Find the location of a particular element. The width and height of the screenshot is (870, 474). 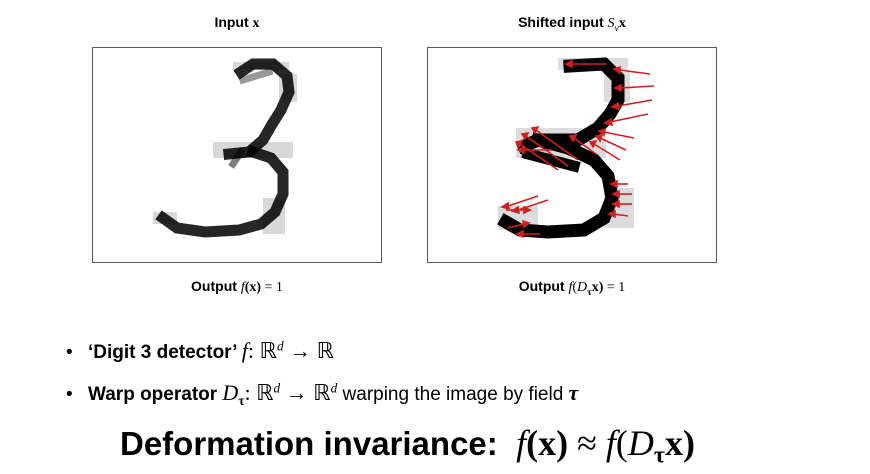

output-label-2: Output is located at coordinates (543, 286).